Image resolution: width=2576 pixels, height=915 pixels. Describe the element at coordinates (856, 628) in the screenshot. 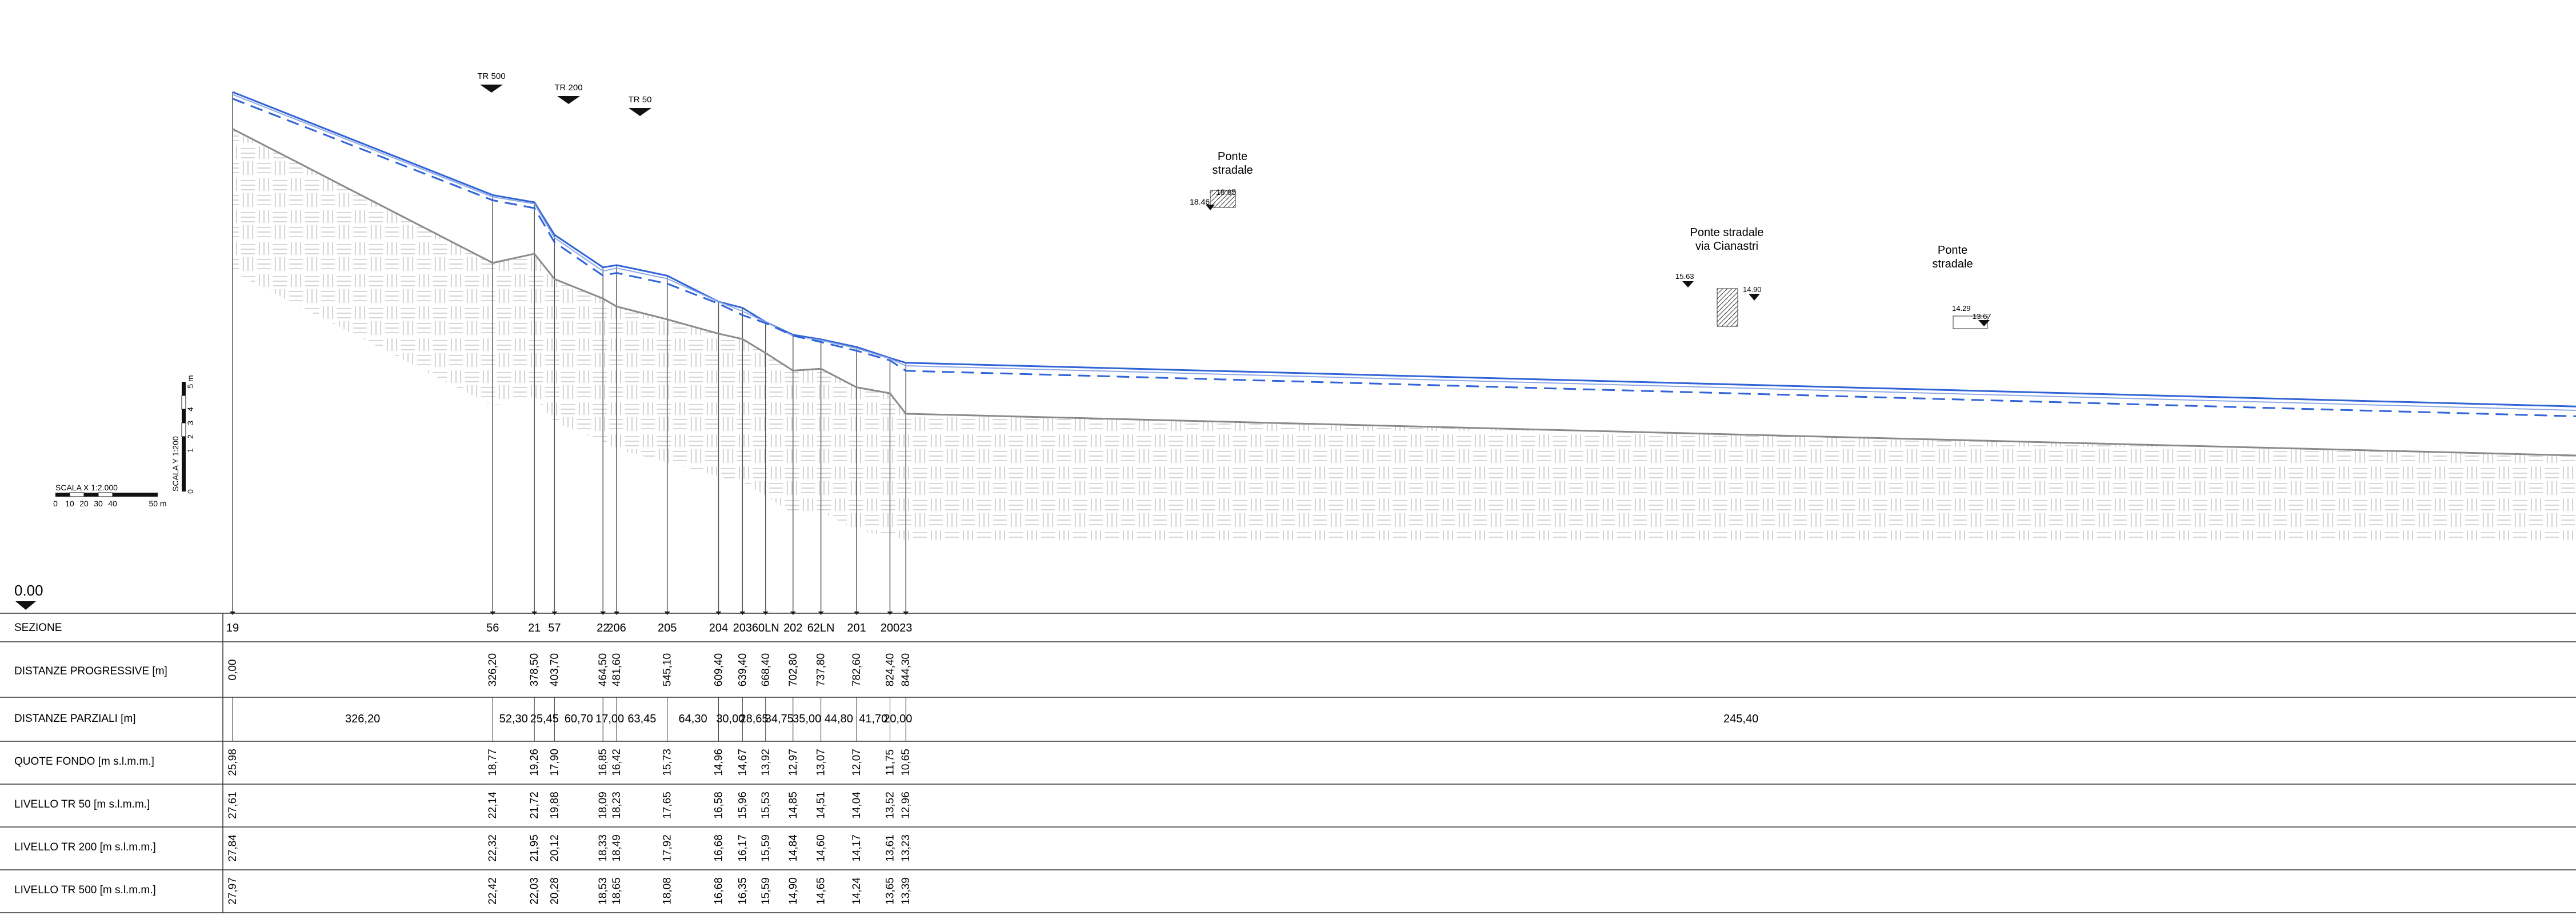

I see `section-name-cell: 201` at that location.